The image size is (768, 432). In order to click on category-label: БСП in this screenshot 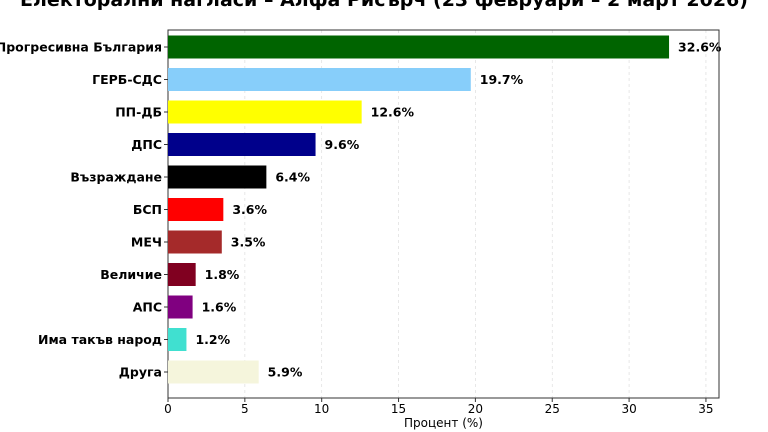, I will do `click(147, 209)`.